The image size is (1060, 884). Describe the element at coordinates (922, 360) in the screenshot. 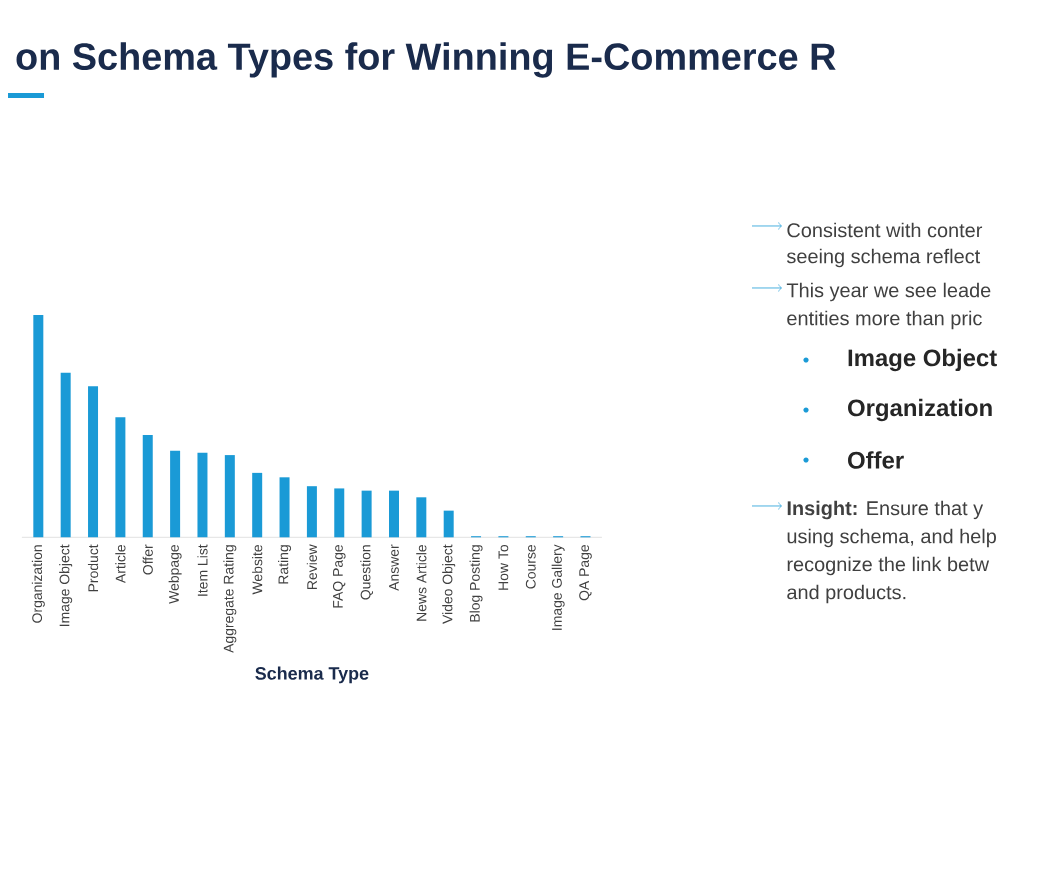

I see `text: Image Object` at that location.